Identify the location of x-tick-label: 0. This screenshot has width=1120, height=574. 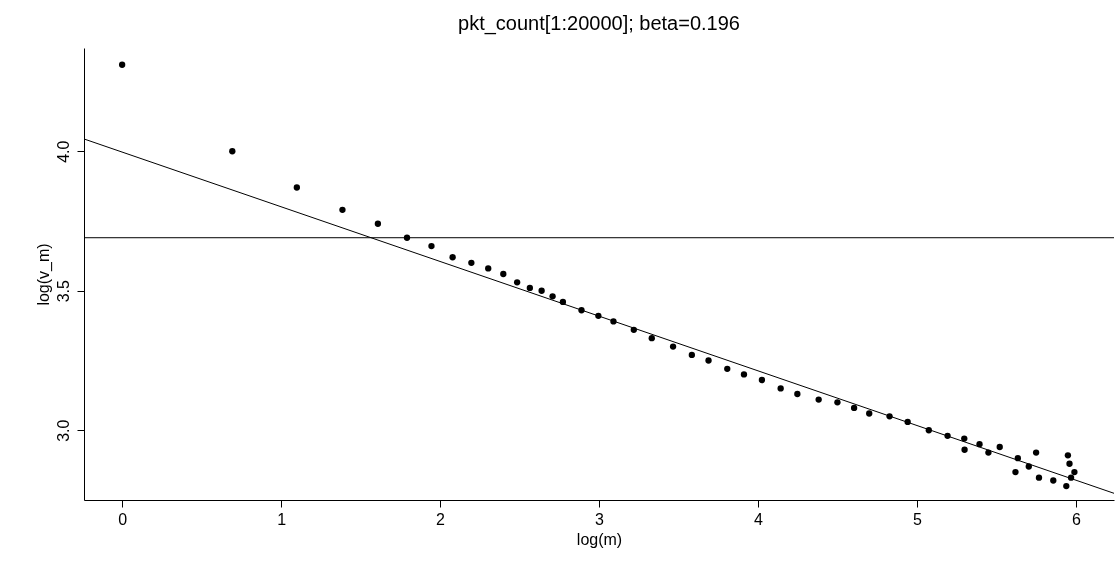
(123, 519).